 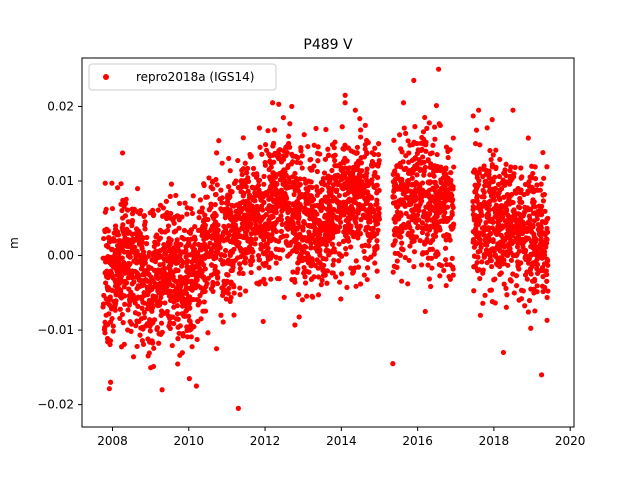 What do you see at coordinates (494, 441) in the screenshot?
I see `x-tick-label: 2018` at bounding box center [494, 441].